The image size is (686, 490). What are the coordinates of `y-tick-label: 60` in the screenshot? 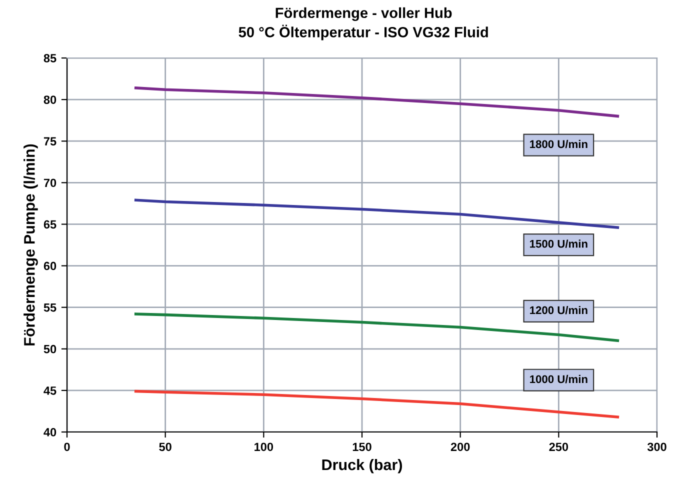 It's located at (50, 266).